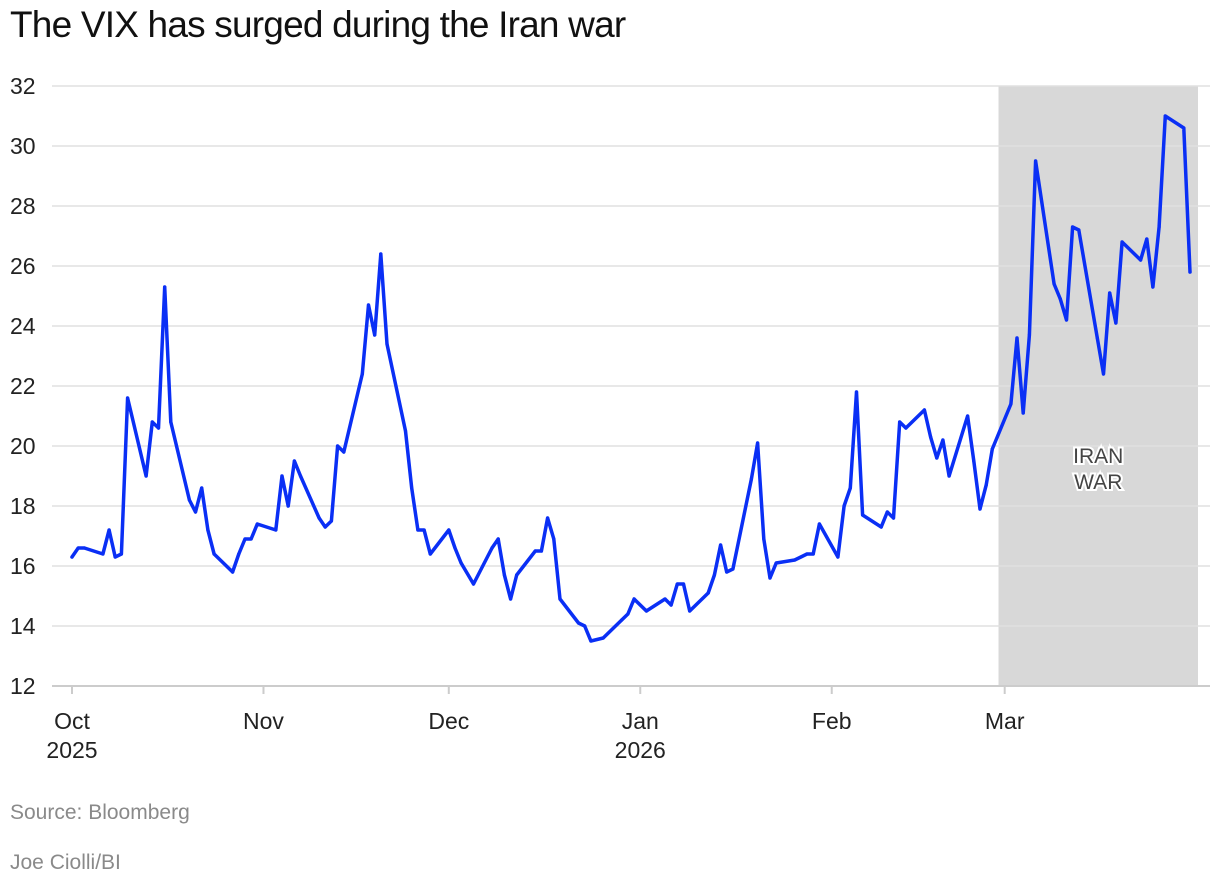 The image size is (1220, 890). Describe the element at coordinates (71, 750) in the screenshot. I see `x-tick-year-oct: 2025` at that location.